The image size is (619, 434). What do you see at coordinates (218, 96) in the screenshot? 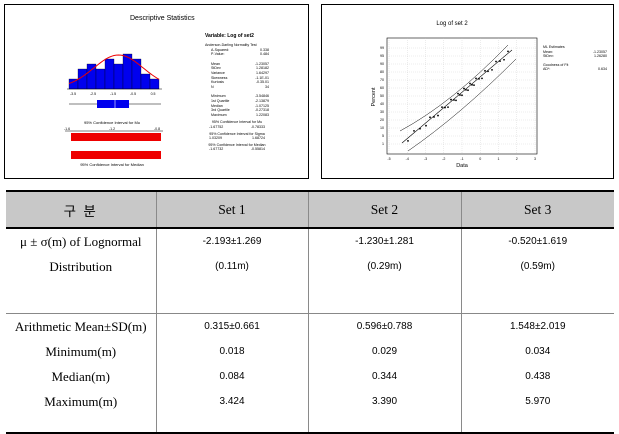
I see `quartile-row-label: Minimum` at bounding box center [218, 96].